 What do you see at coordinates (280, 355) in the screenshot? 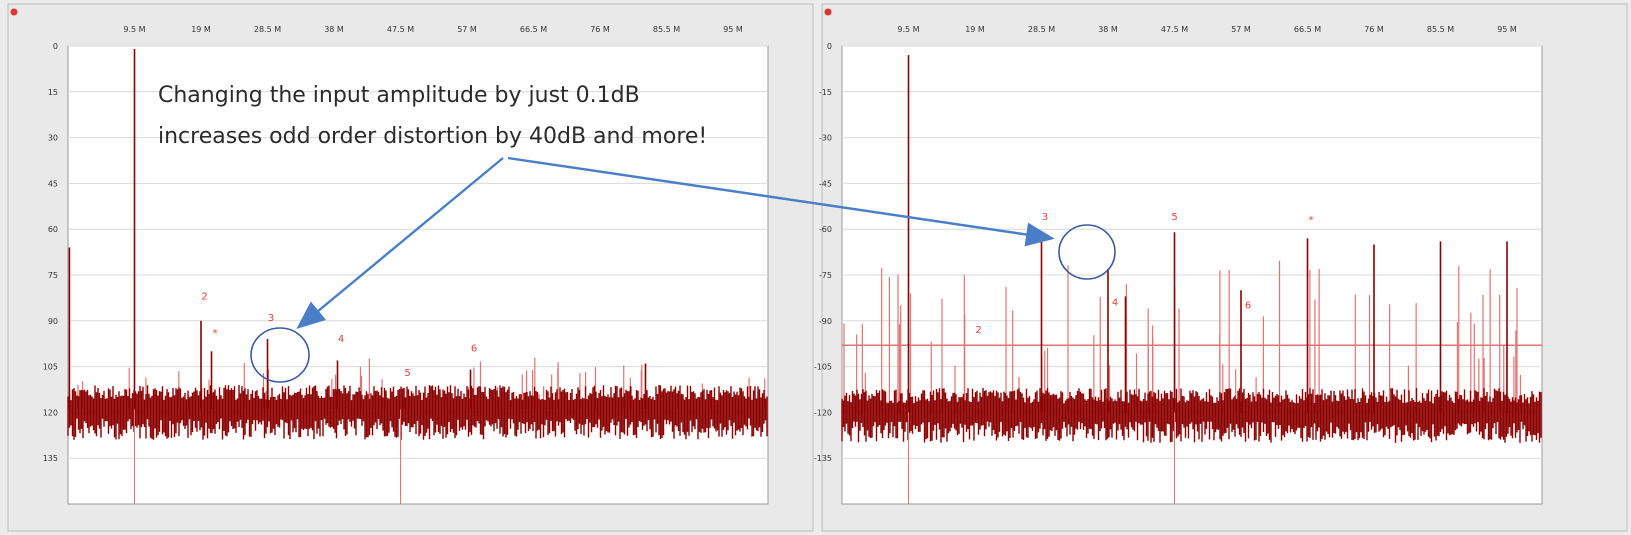
I see `left-third-harmonic-circle` at bounding box center [280, 355].